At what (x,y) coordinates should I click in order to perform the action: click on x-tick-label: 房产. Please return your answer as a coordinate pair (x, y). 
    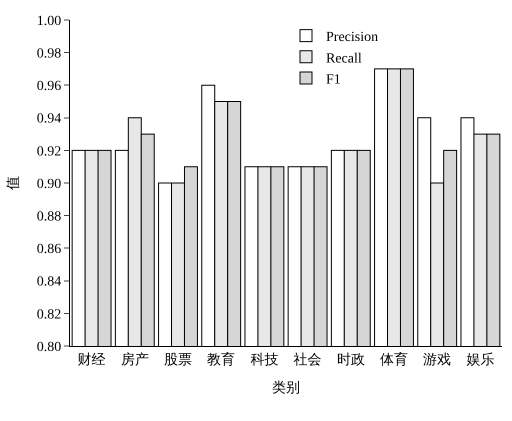
    Looking at the image, I should click on (134, 360).